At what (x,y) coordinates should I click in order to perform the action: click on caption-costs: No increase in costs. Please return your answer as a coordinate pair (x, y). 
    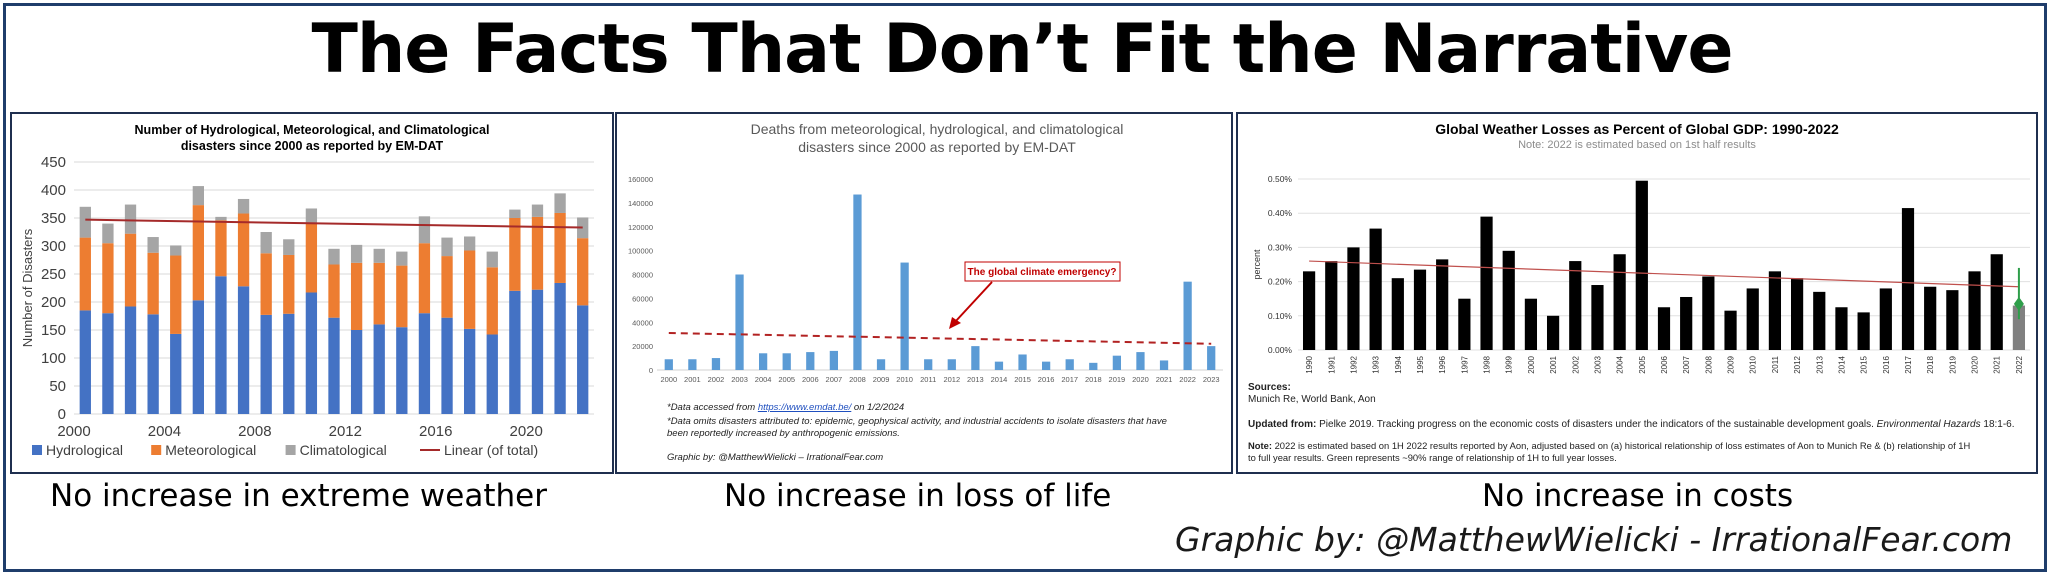
    Looking at the image, I should click on (1638, 496).